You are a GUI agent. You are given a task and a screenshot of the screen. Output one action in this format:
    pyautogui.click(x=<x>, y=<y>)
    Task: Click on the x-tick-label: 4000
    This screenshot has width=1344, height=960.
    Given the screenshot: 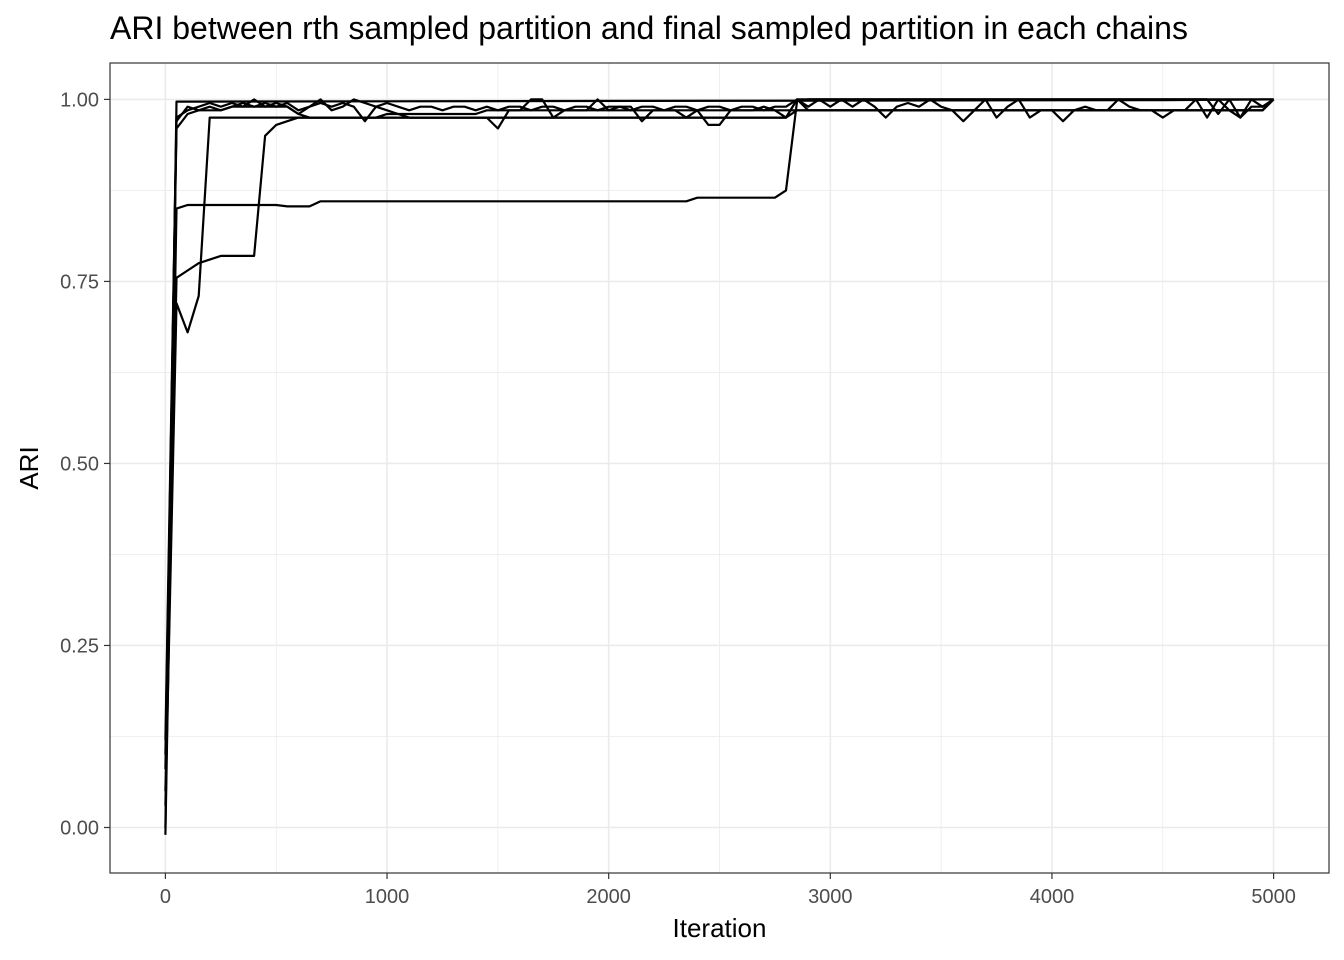 What is the action you would take?
    pyautogui.click(x=1052, y=897)
    